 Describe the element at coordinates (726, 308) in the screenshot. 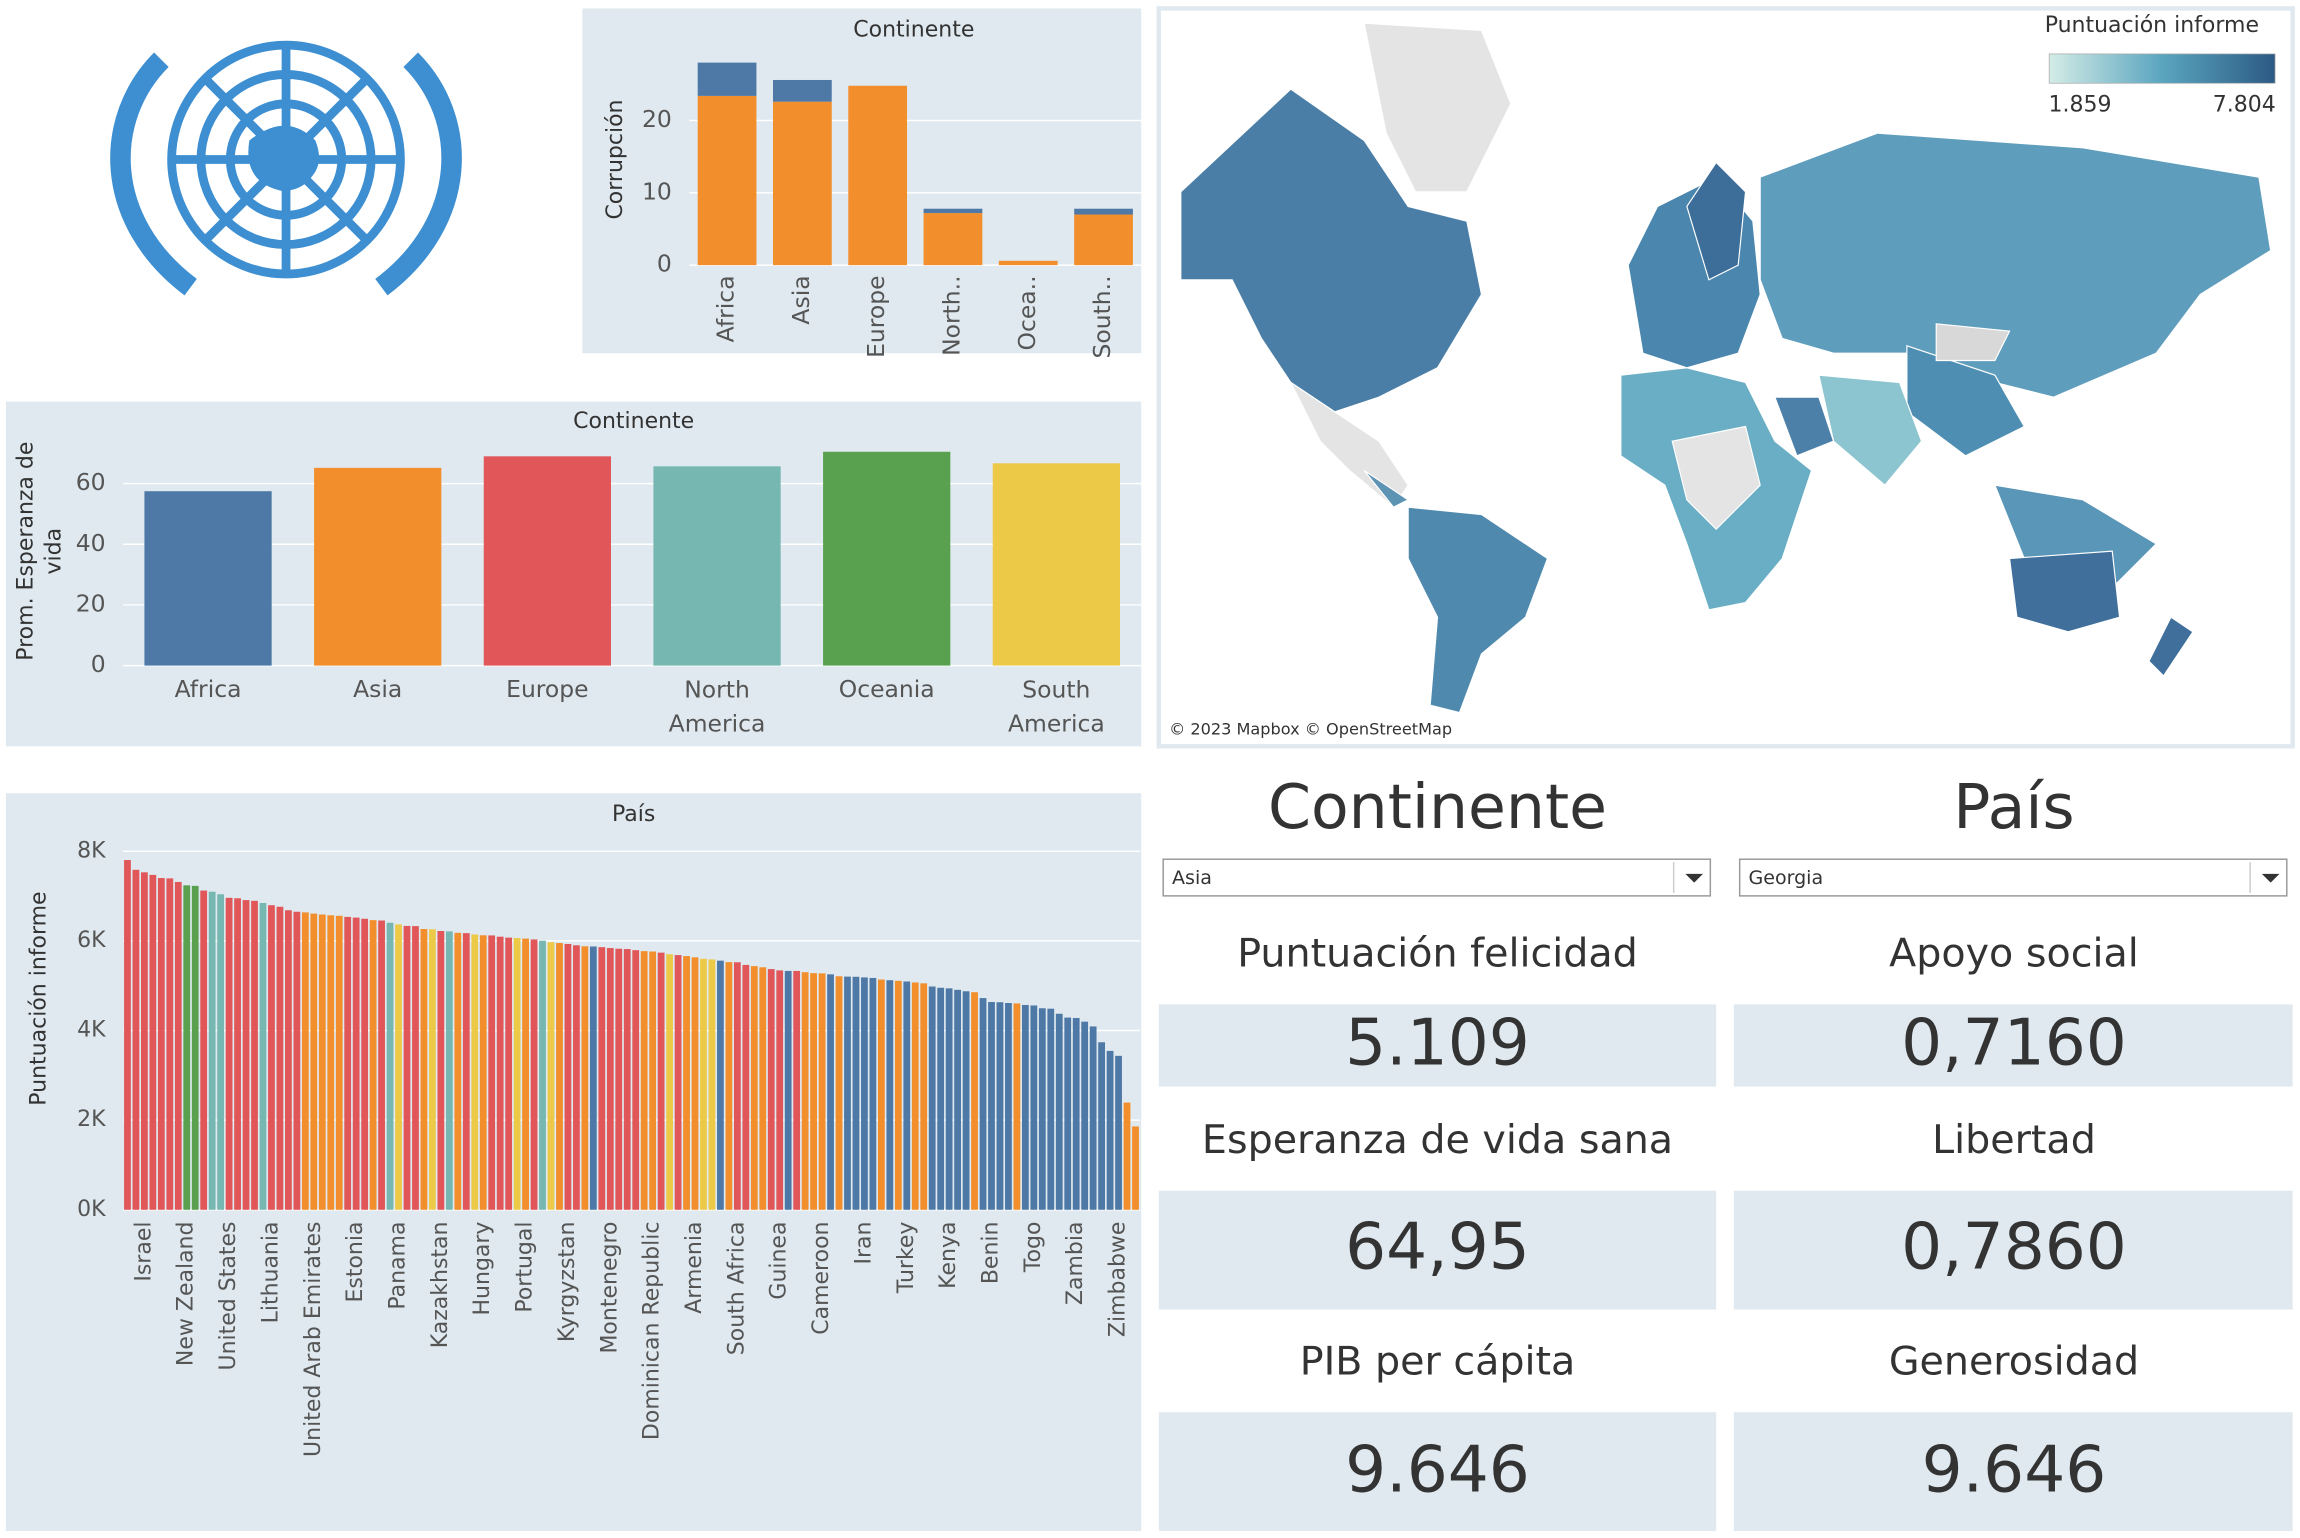

I see `x-tick-label: Africa` at that location.